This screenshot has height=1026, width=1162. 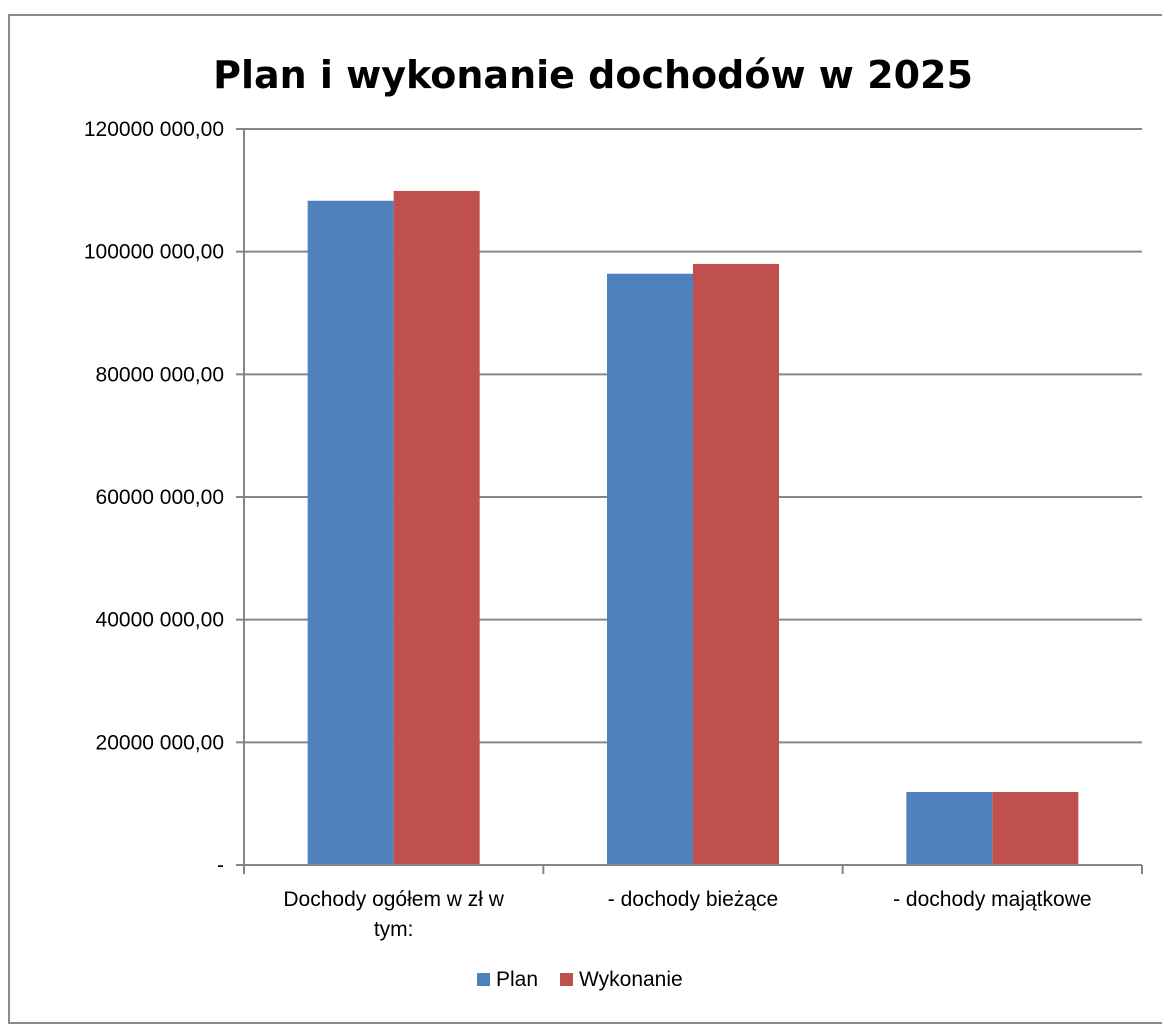 I want to click on y-tick-label: 40000 000,00, so click(x=160, y=620).